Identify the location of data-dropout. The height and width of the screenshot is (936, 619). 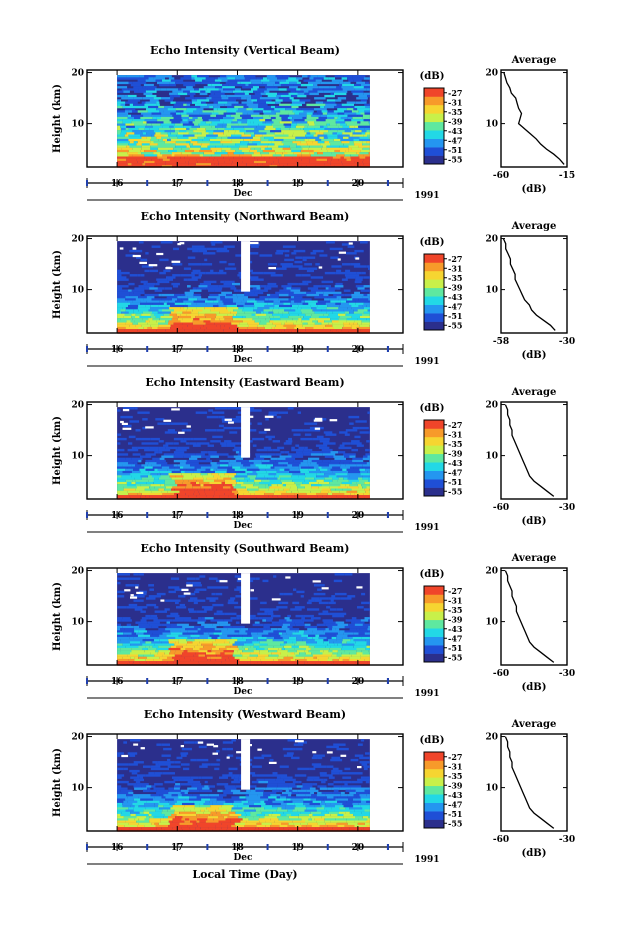
(228, 758).